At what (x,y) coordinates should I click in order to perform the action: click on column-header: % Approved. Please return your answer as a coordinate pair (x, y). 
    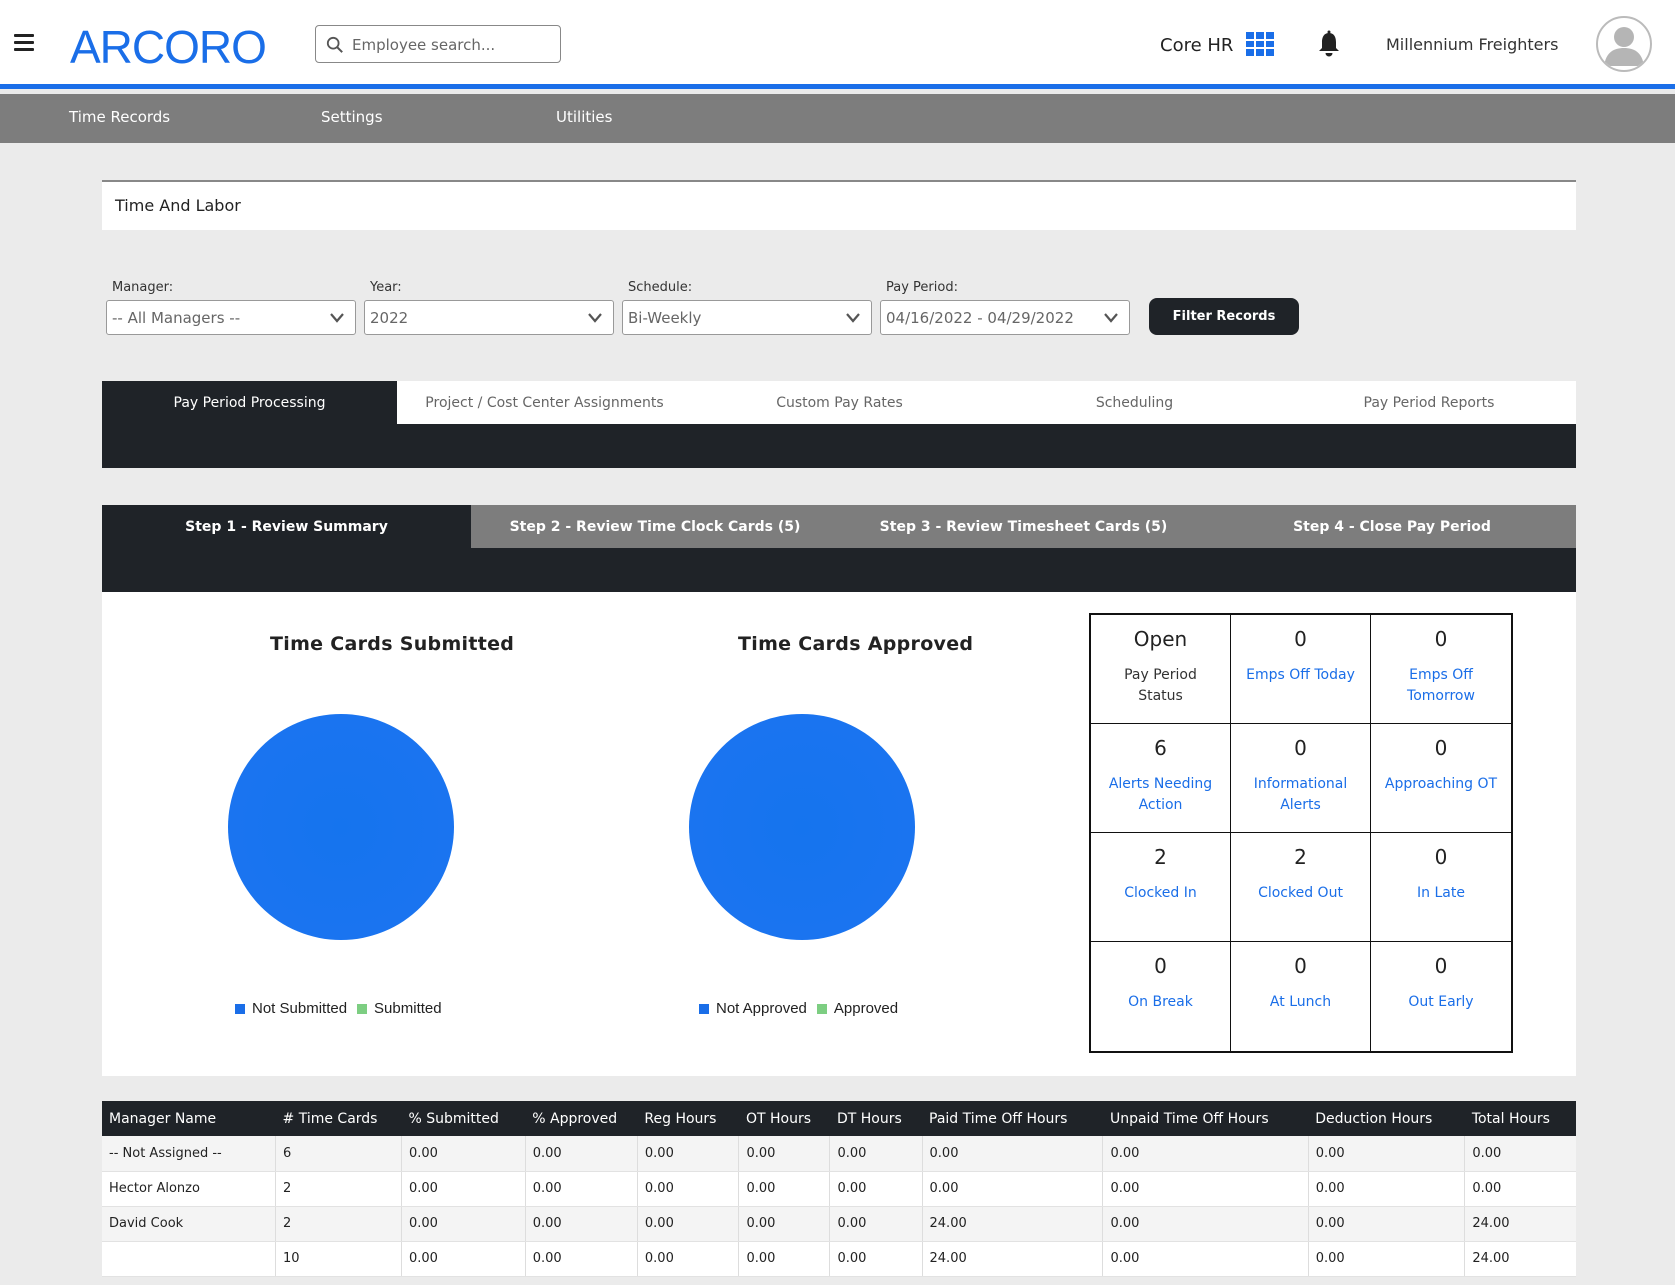
    Looking at the image, I should click on (581, 1118).